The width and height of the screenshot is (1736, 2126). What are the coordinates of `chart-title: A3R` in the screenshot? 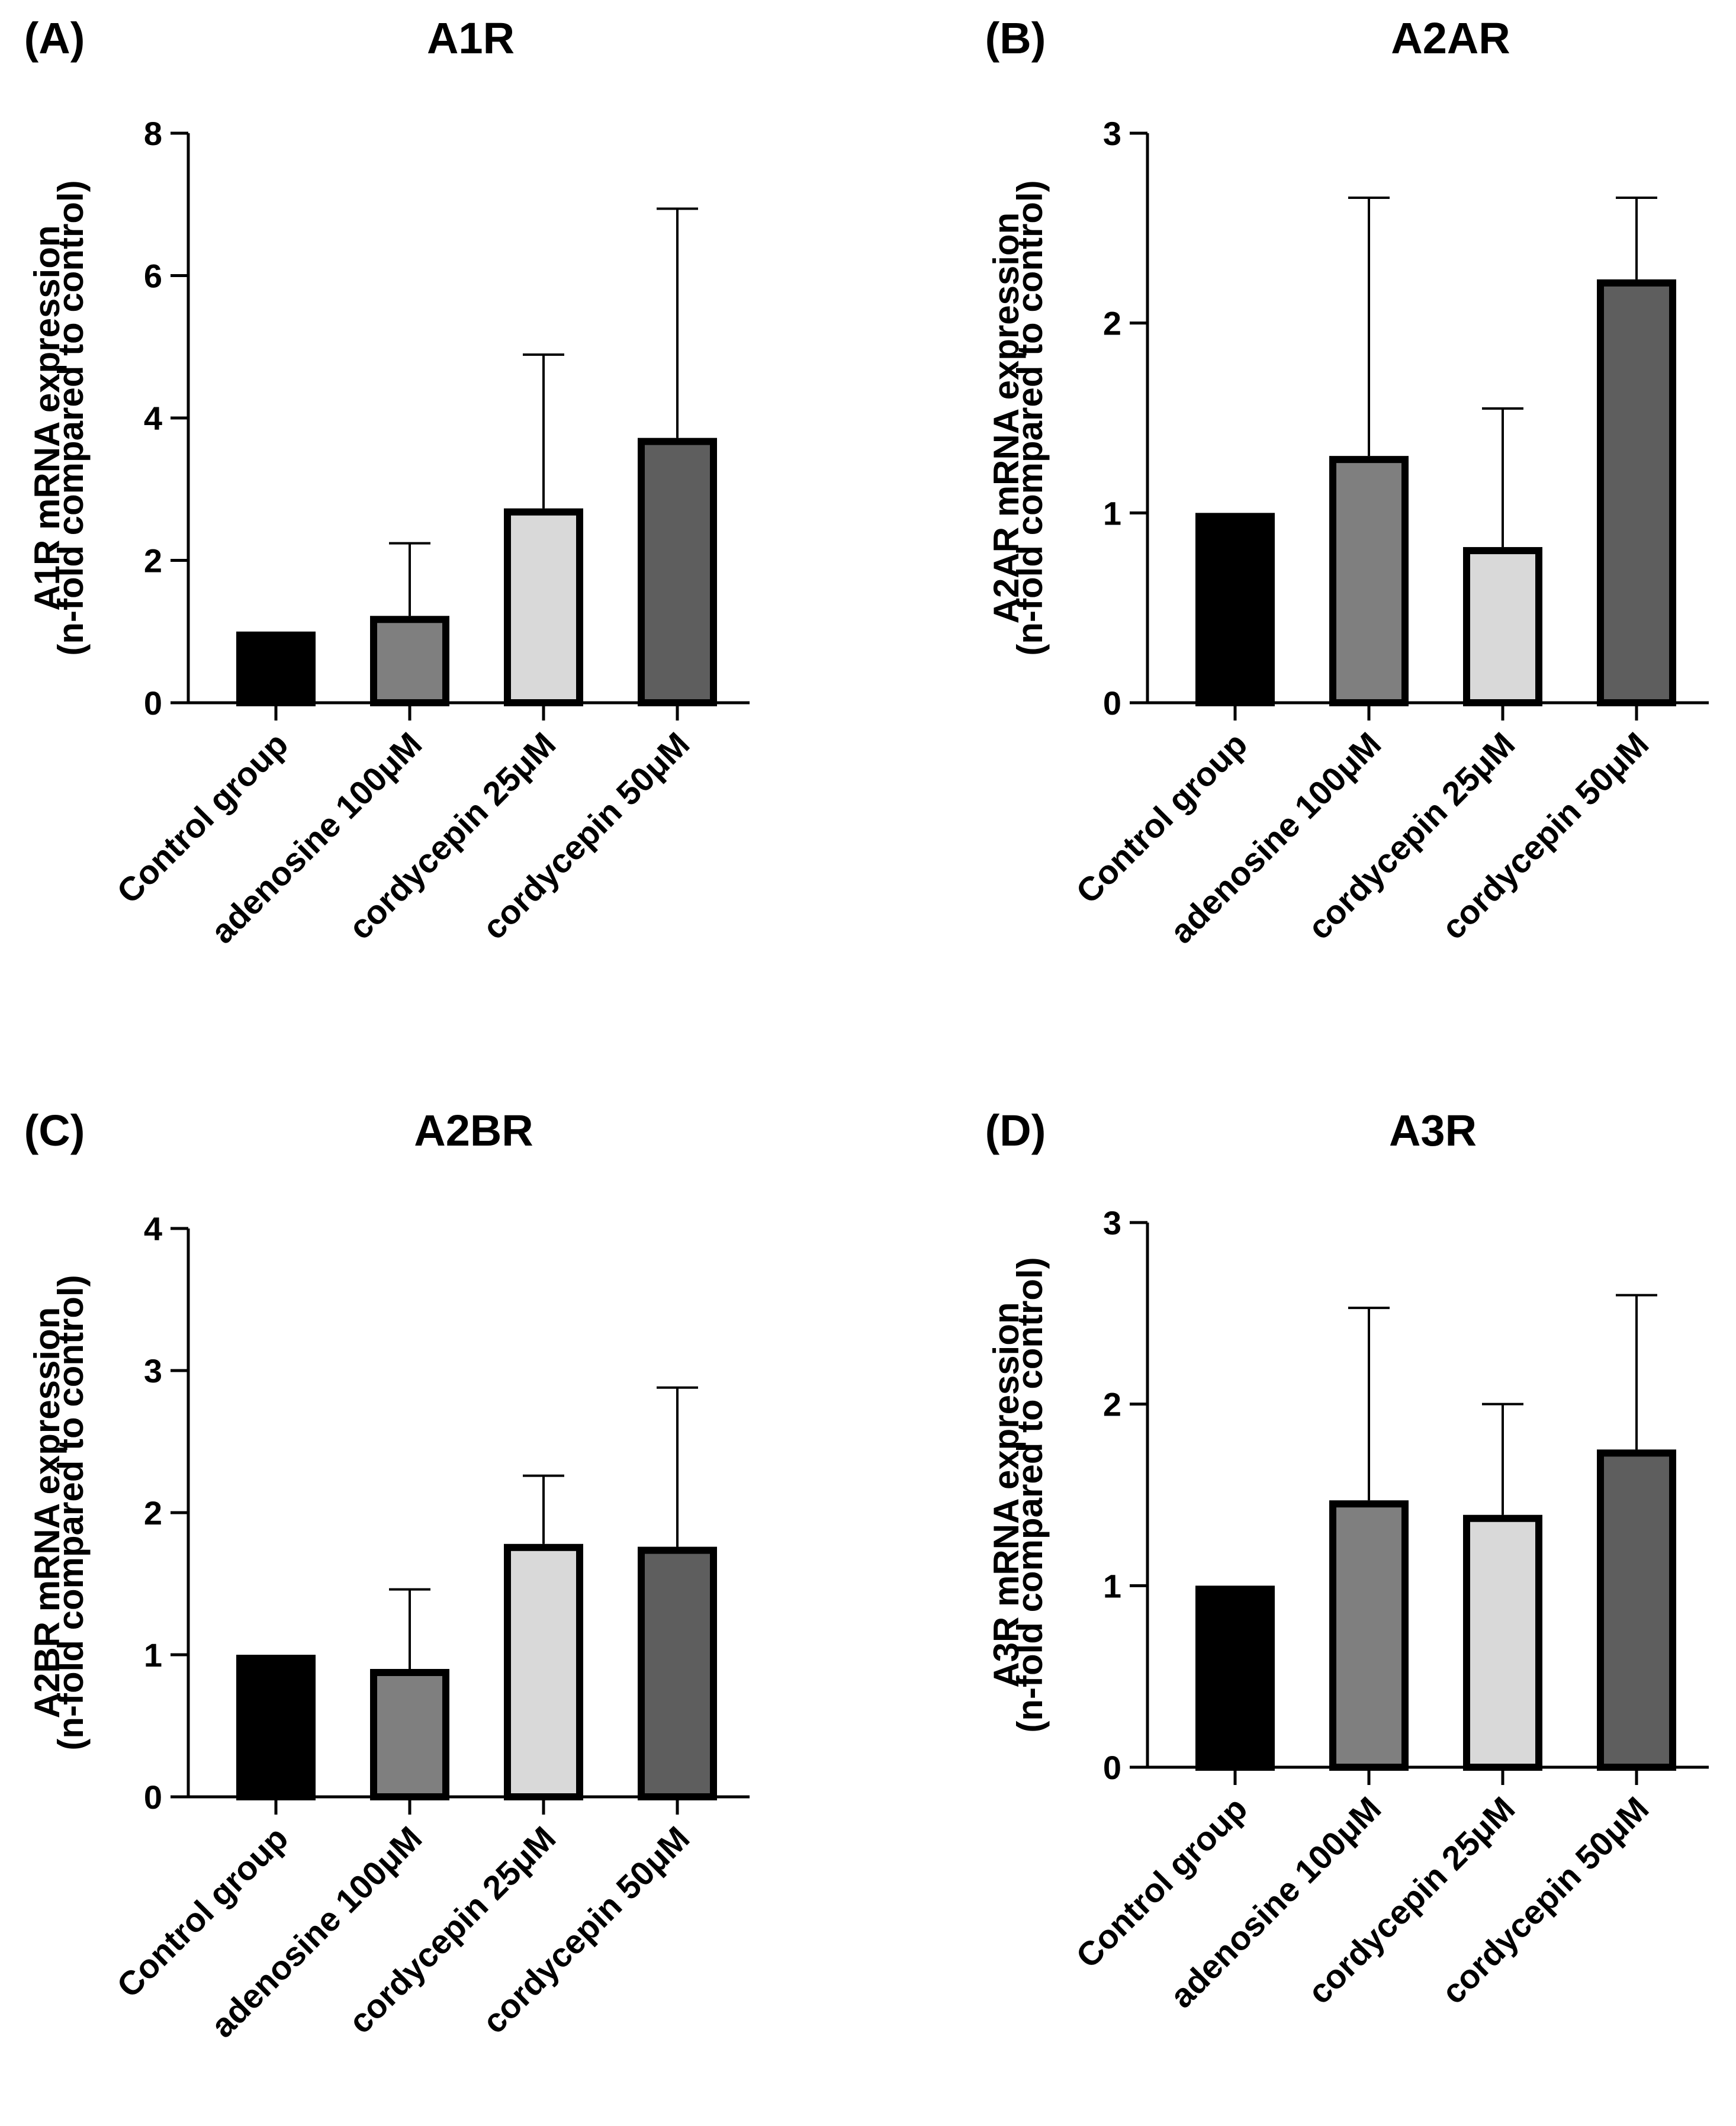 It's located at (1433, 1130).